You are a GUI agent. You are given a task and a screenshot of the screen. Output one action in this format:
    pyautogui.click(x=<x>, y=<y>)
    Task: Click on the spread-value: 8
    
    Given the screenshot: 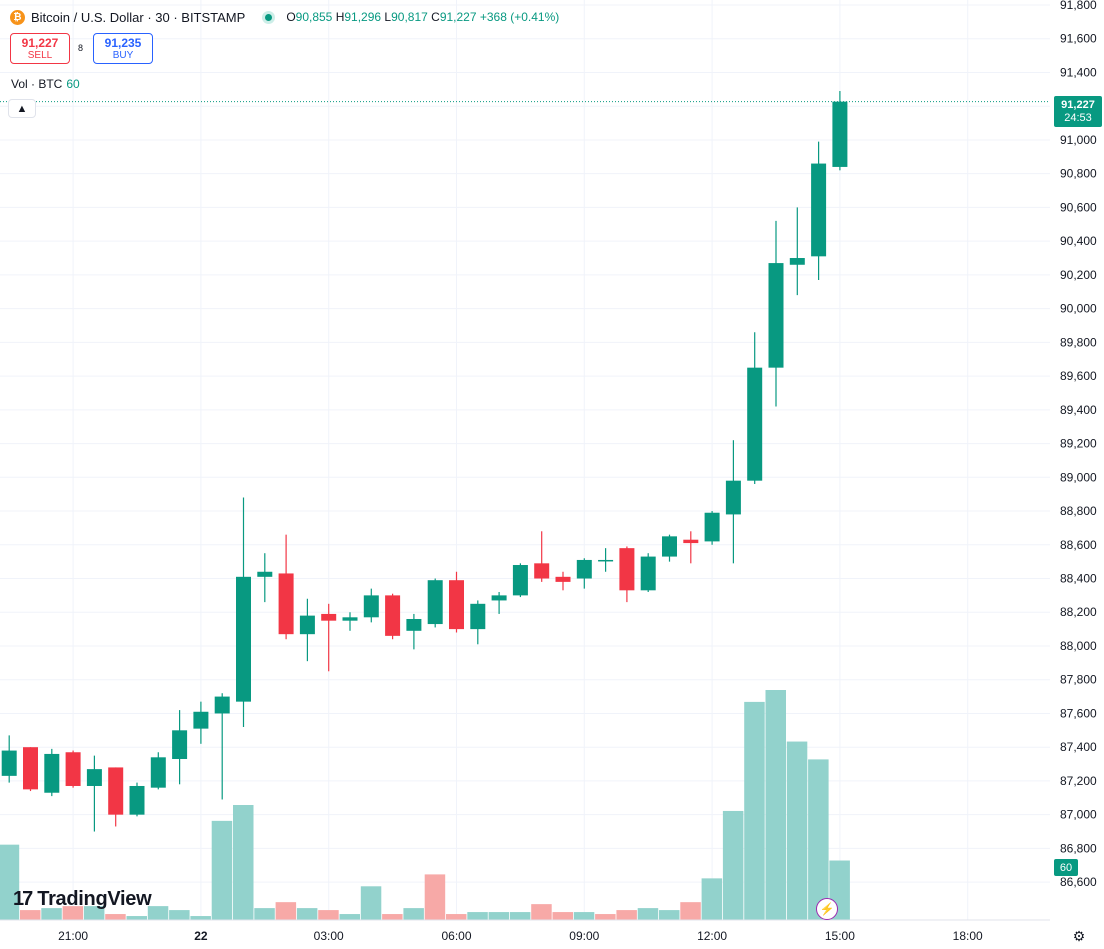 What is the action you would take?
    pyautogui.click(x=81, y=48)
    